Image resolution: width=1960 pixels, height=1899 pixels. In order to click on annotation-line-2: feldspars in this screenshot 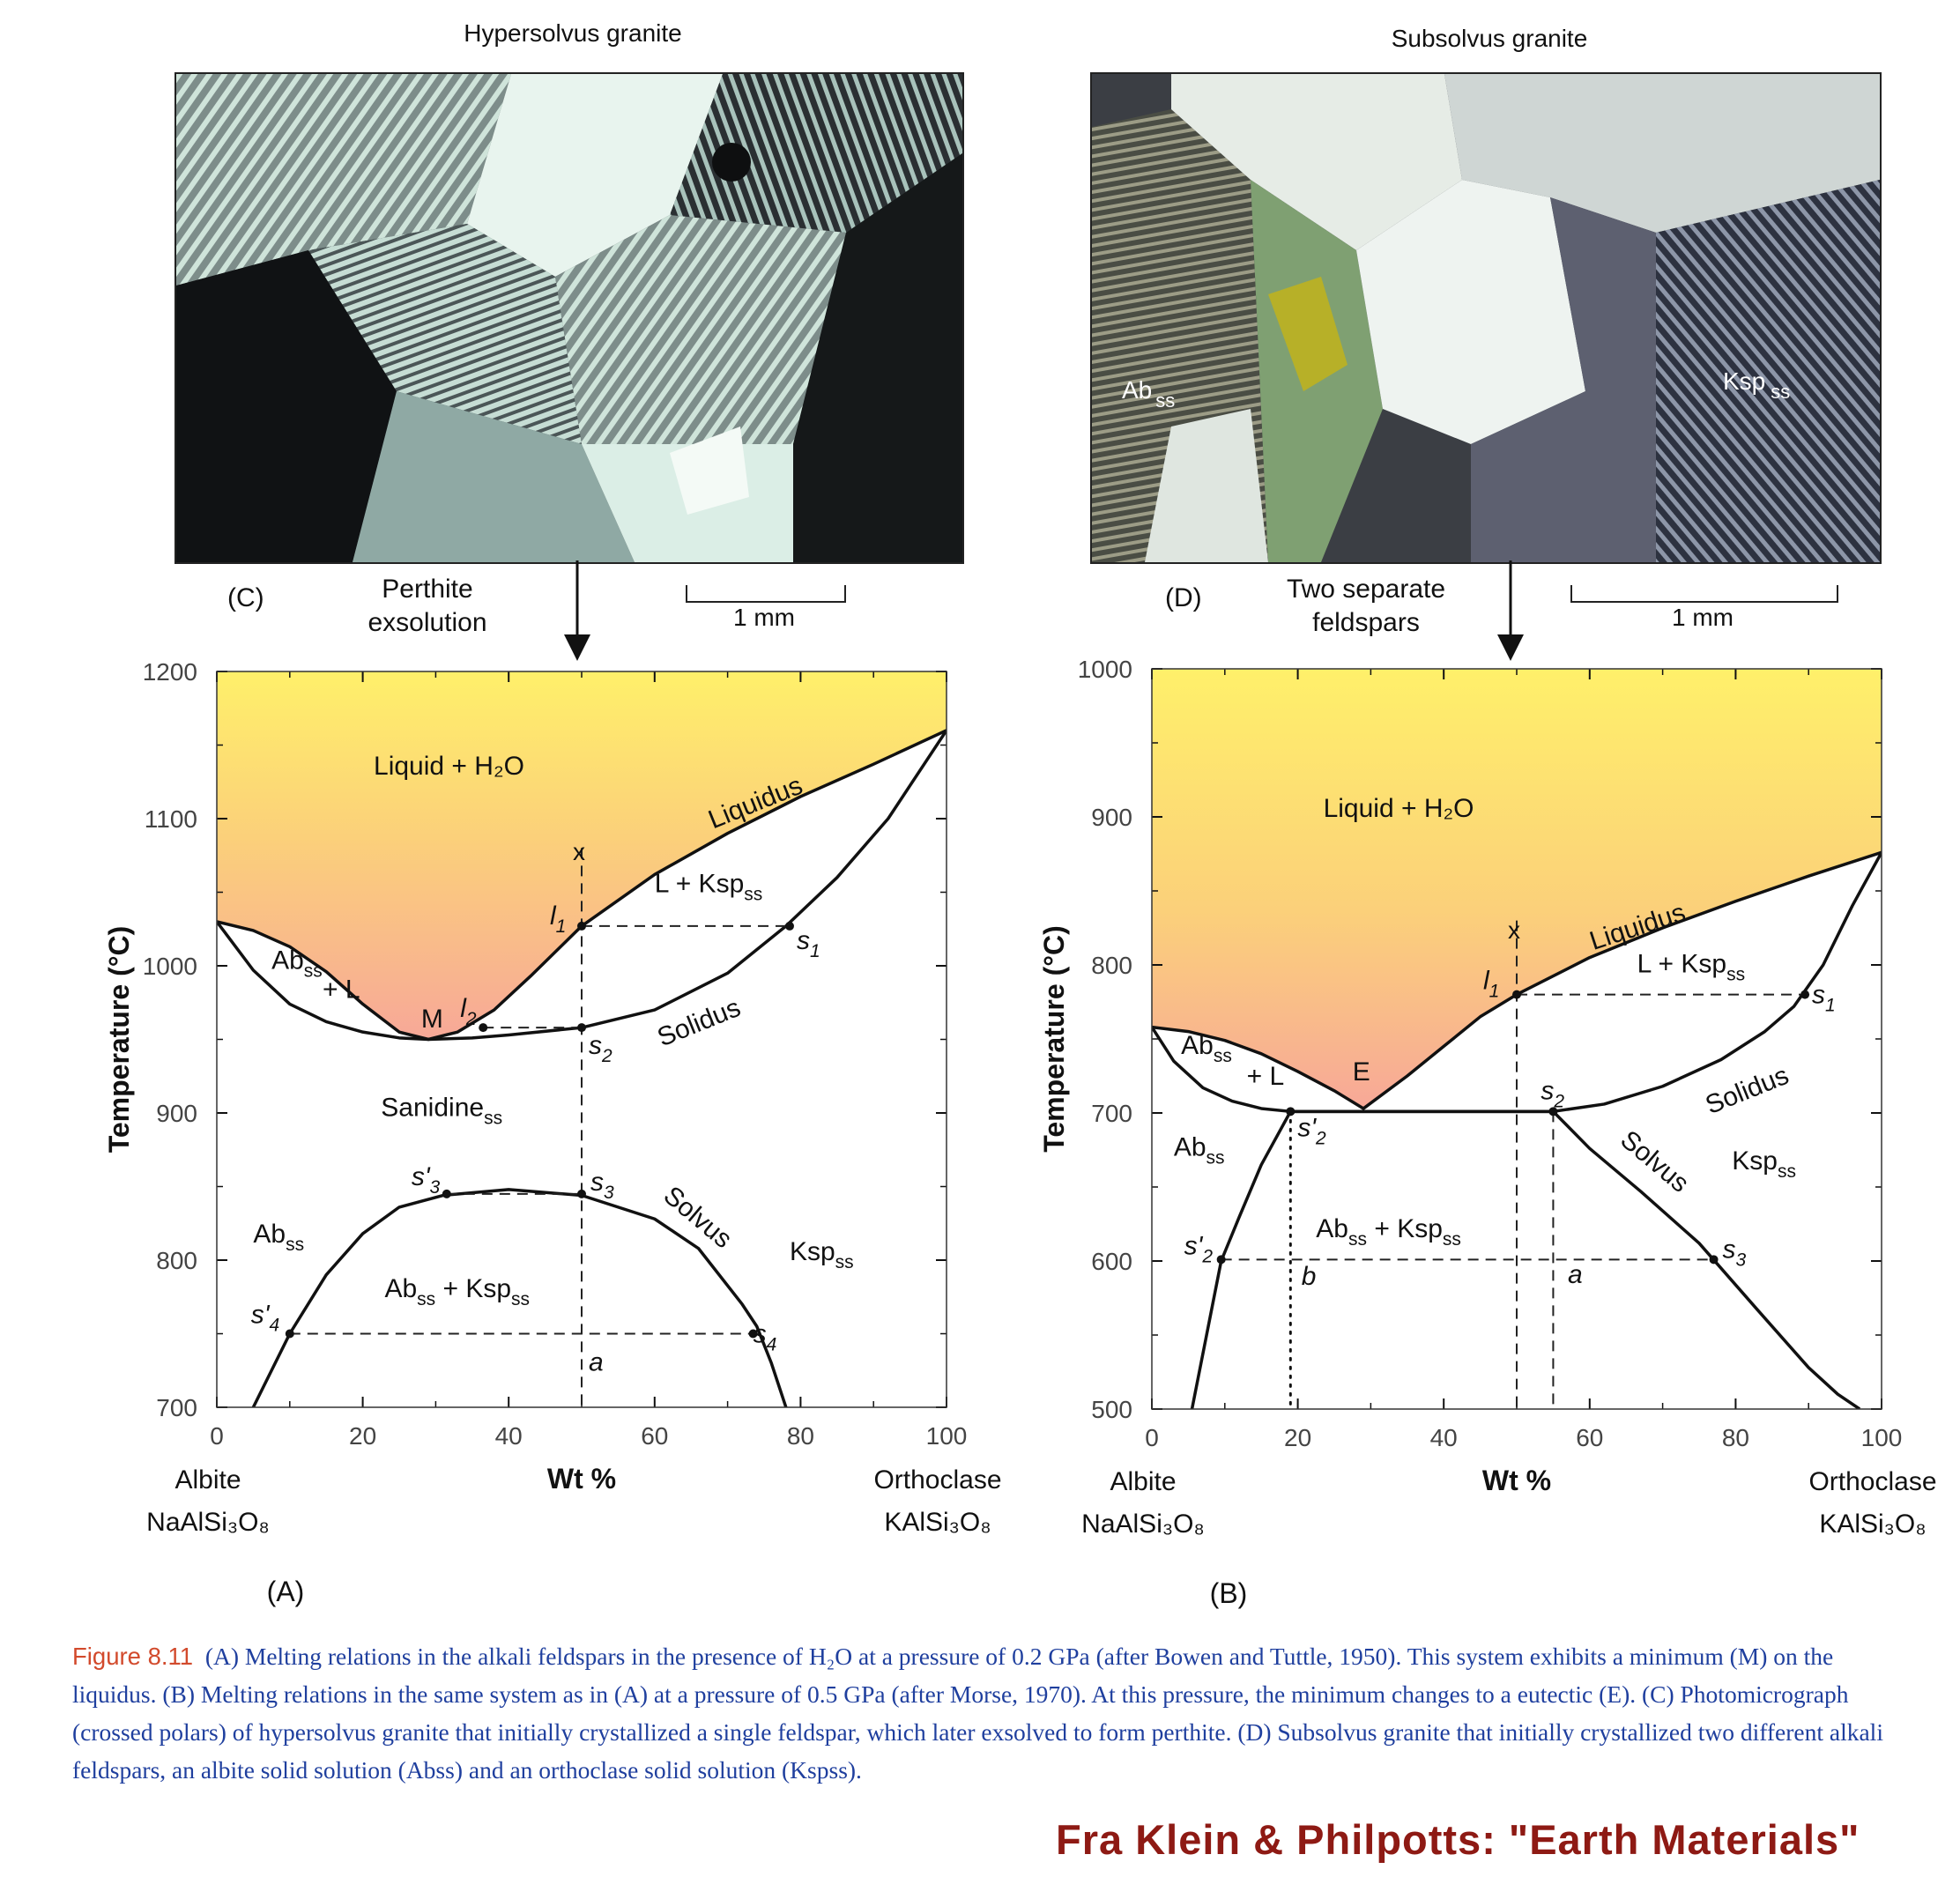, I will do `click(1366, 622)`.